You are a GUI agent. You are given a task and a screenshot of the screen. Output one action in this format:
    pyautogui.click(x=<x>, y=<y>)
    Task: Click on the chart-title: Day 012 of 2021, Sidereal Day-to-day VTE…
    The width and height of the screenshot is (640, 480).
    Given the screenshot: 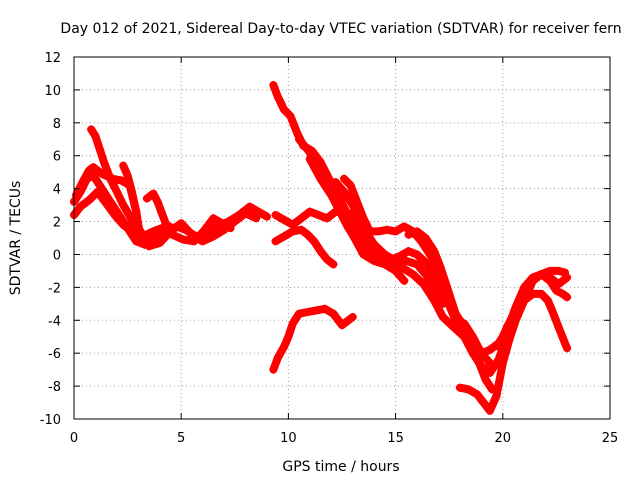 What is the action you would take?
    pyautogui.click(x=340, y=29)
    